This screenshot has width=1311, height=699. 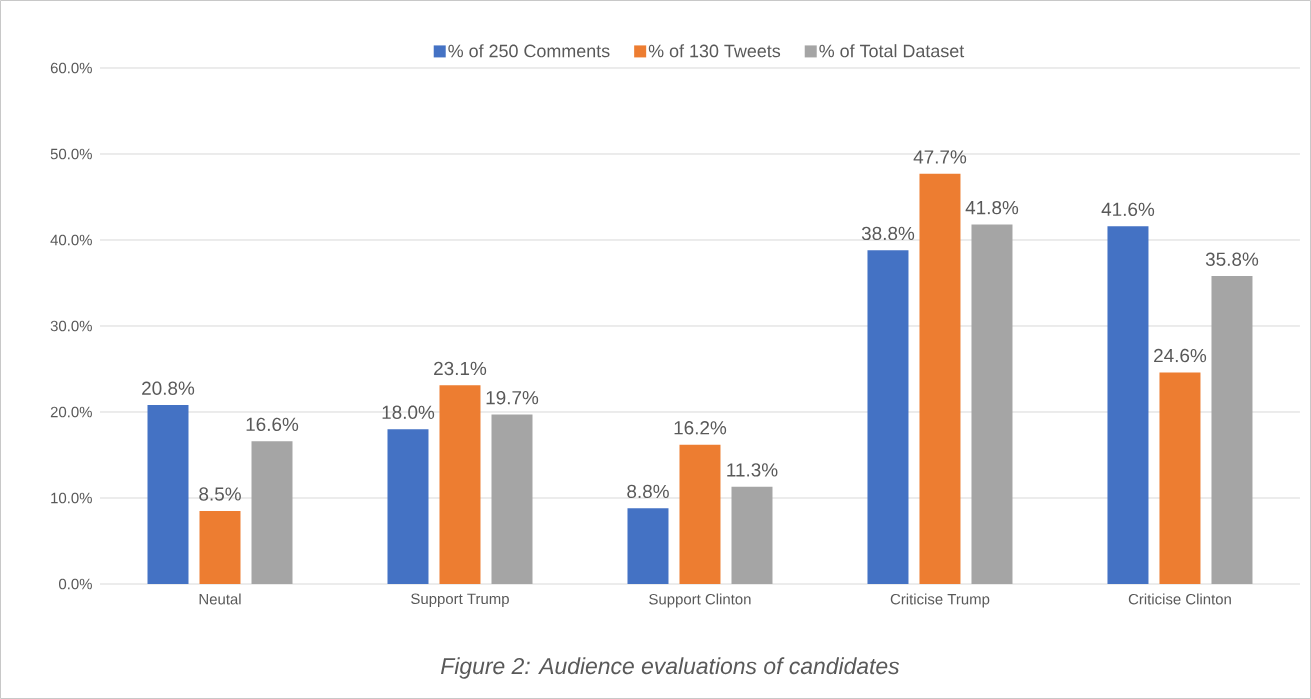 I want to click on data-label: 16.2%, so click(x=700, y=428).